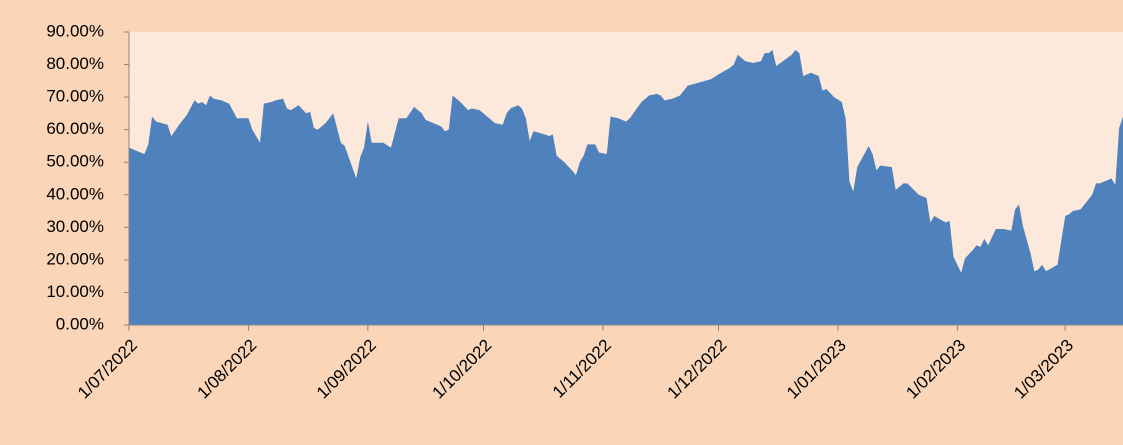 The image size is (1123, 445). What do you see at coordinates (75, 96) in the screenshot?
I see `y-tick-label: 70.00%` at bounding box center [75, 96].